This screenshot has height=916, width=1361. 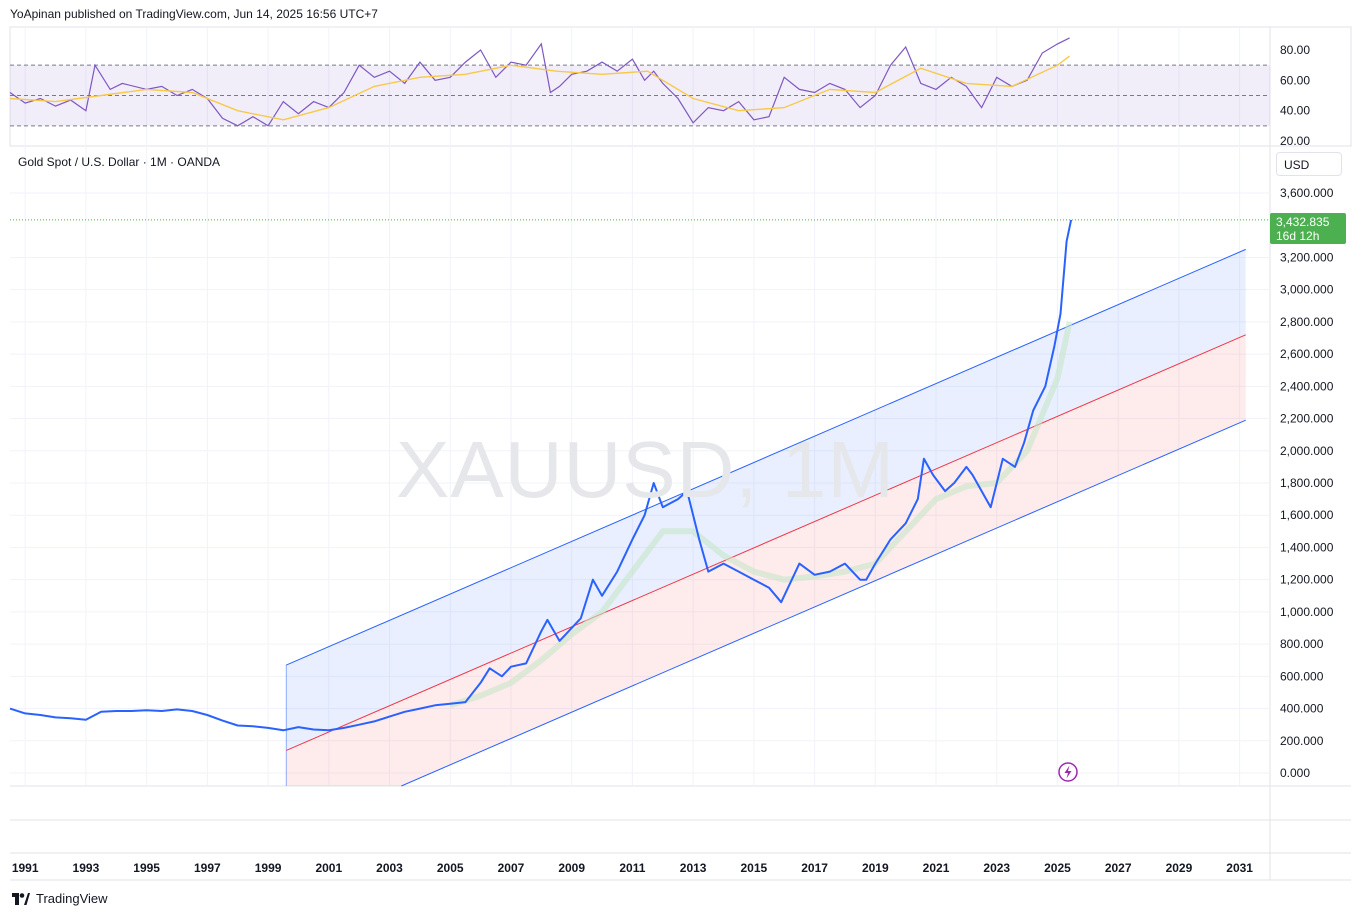 I want to click on price-tick-label: 1,200.000, so click(x=1307, y=580).